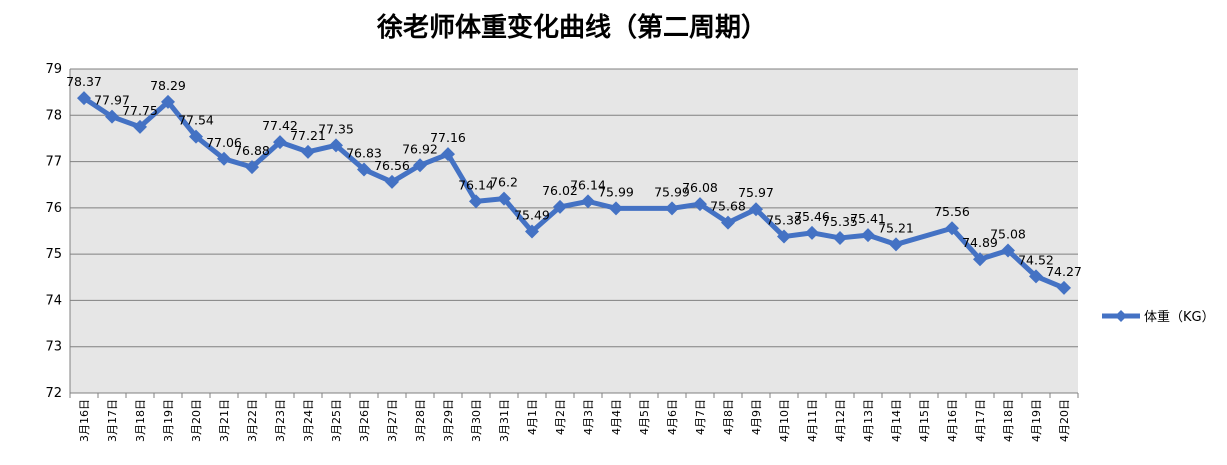 The image size is (1227, 465). What do you see at coordinates (476, 184) in the screenshot?
I see `data-label: 76.14` at bounding box center [476, 184].